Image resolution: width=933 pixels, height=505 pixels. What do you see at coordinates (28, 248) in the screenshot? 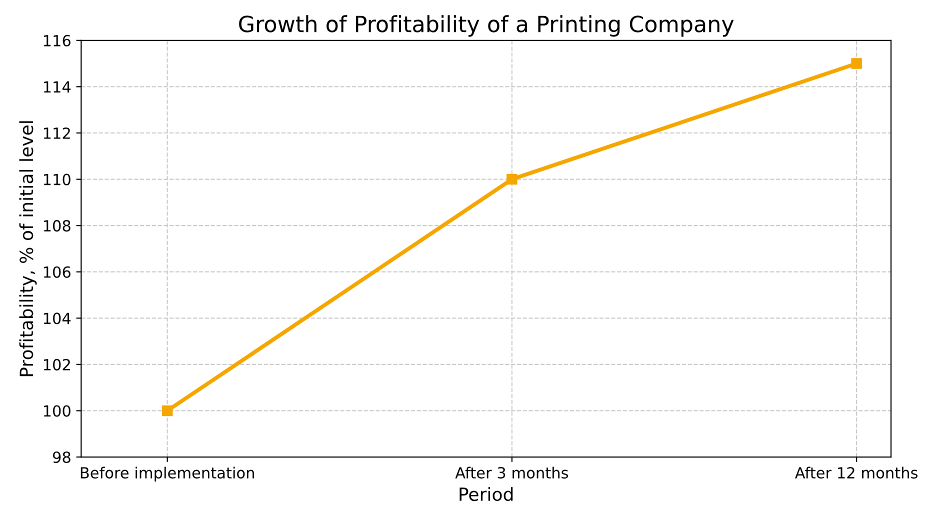
I see `y-axis-title: Profitability, % of initial level` at bounding box center [28, 248].